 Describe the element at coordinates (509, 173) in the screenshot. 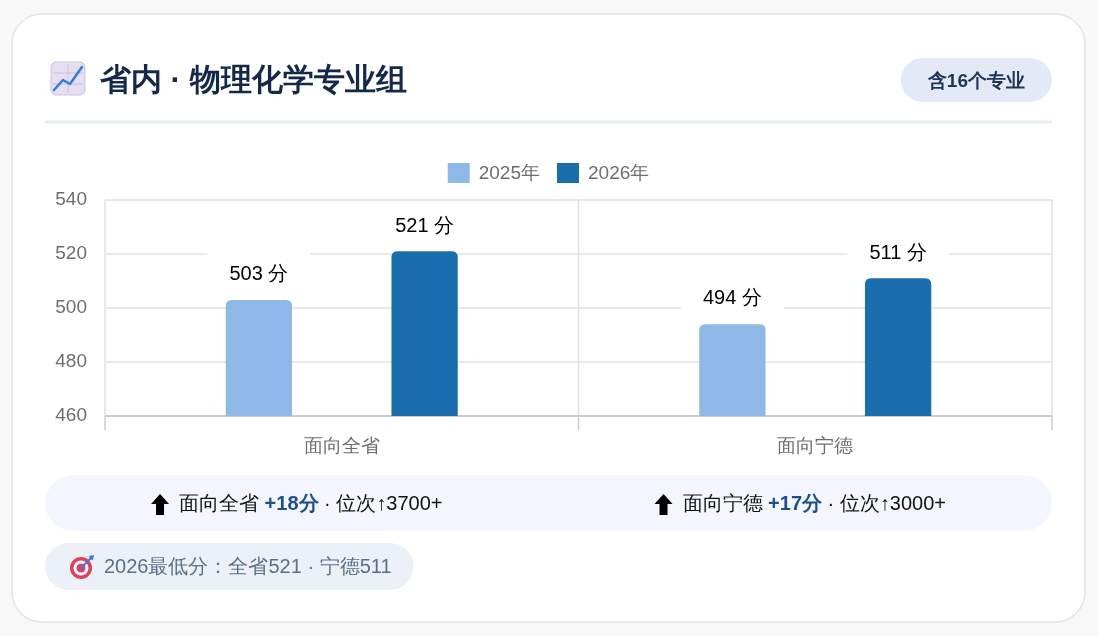

I see `legend-label: 2025年` at that location.